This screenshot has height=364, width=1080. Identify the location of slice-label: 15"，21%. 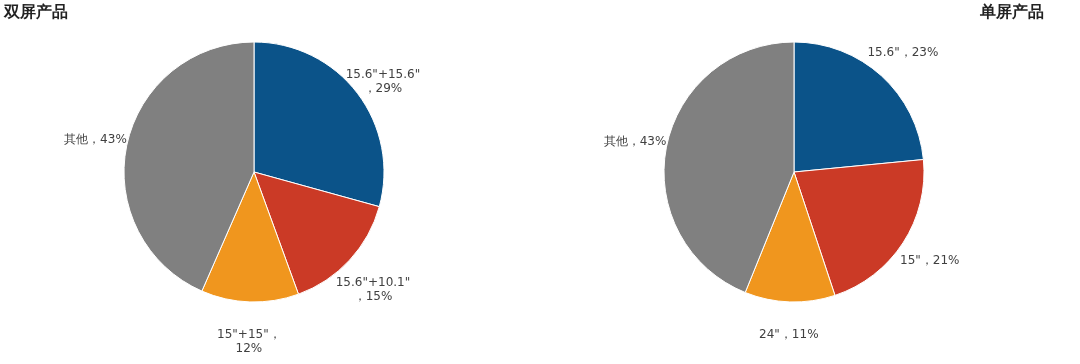
(930, 260).